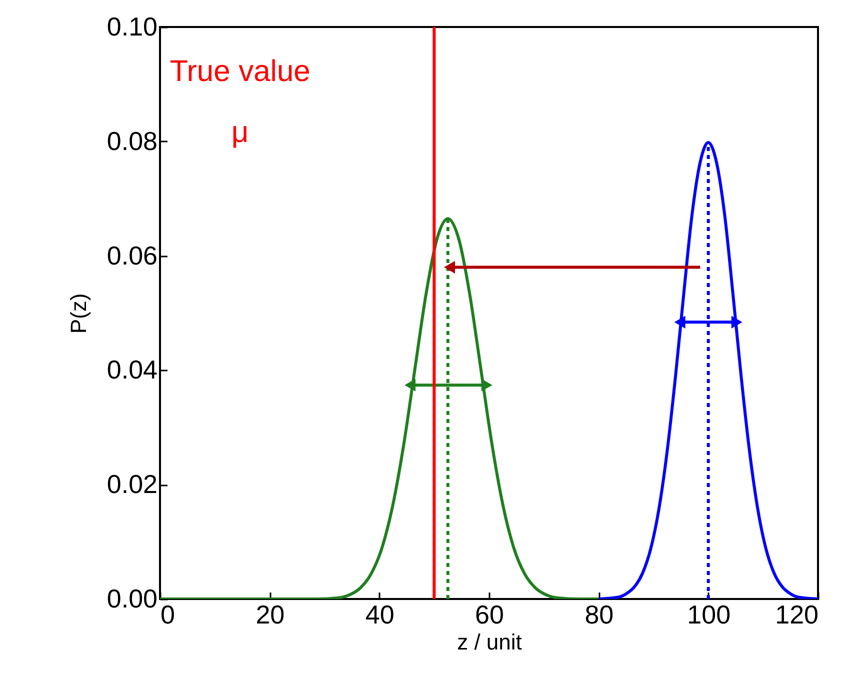  I want to click on y-tick-label: 0.02, so click(132, 484).